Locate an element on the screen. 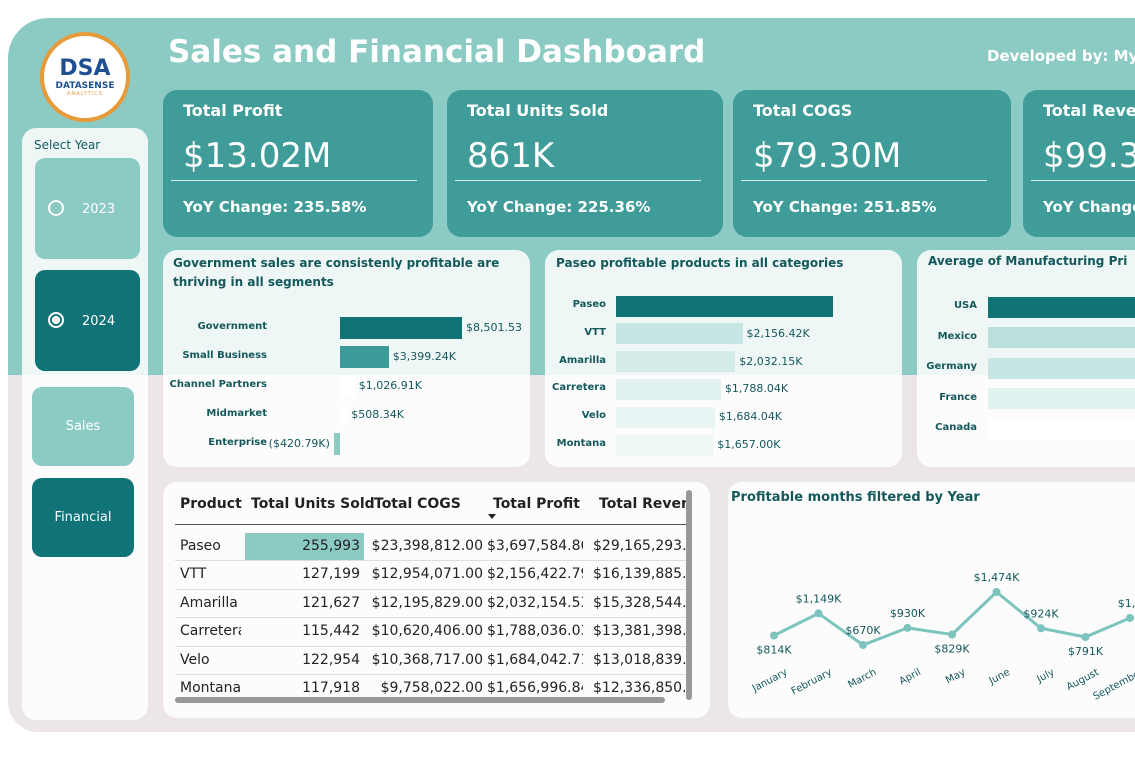 Image resolution: width=1135 pixels, height=757 pixels. category-label: Small Business is located at coordinates (224, 355).